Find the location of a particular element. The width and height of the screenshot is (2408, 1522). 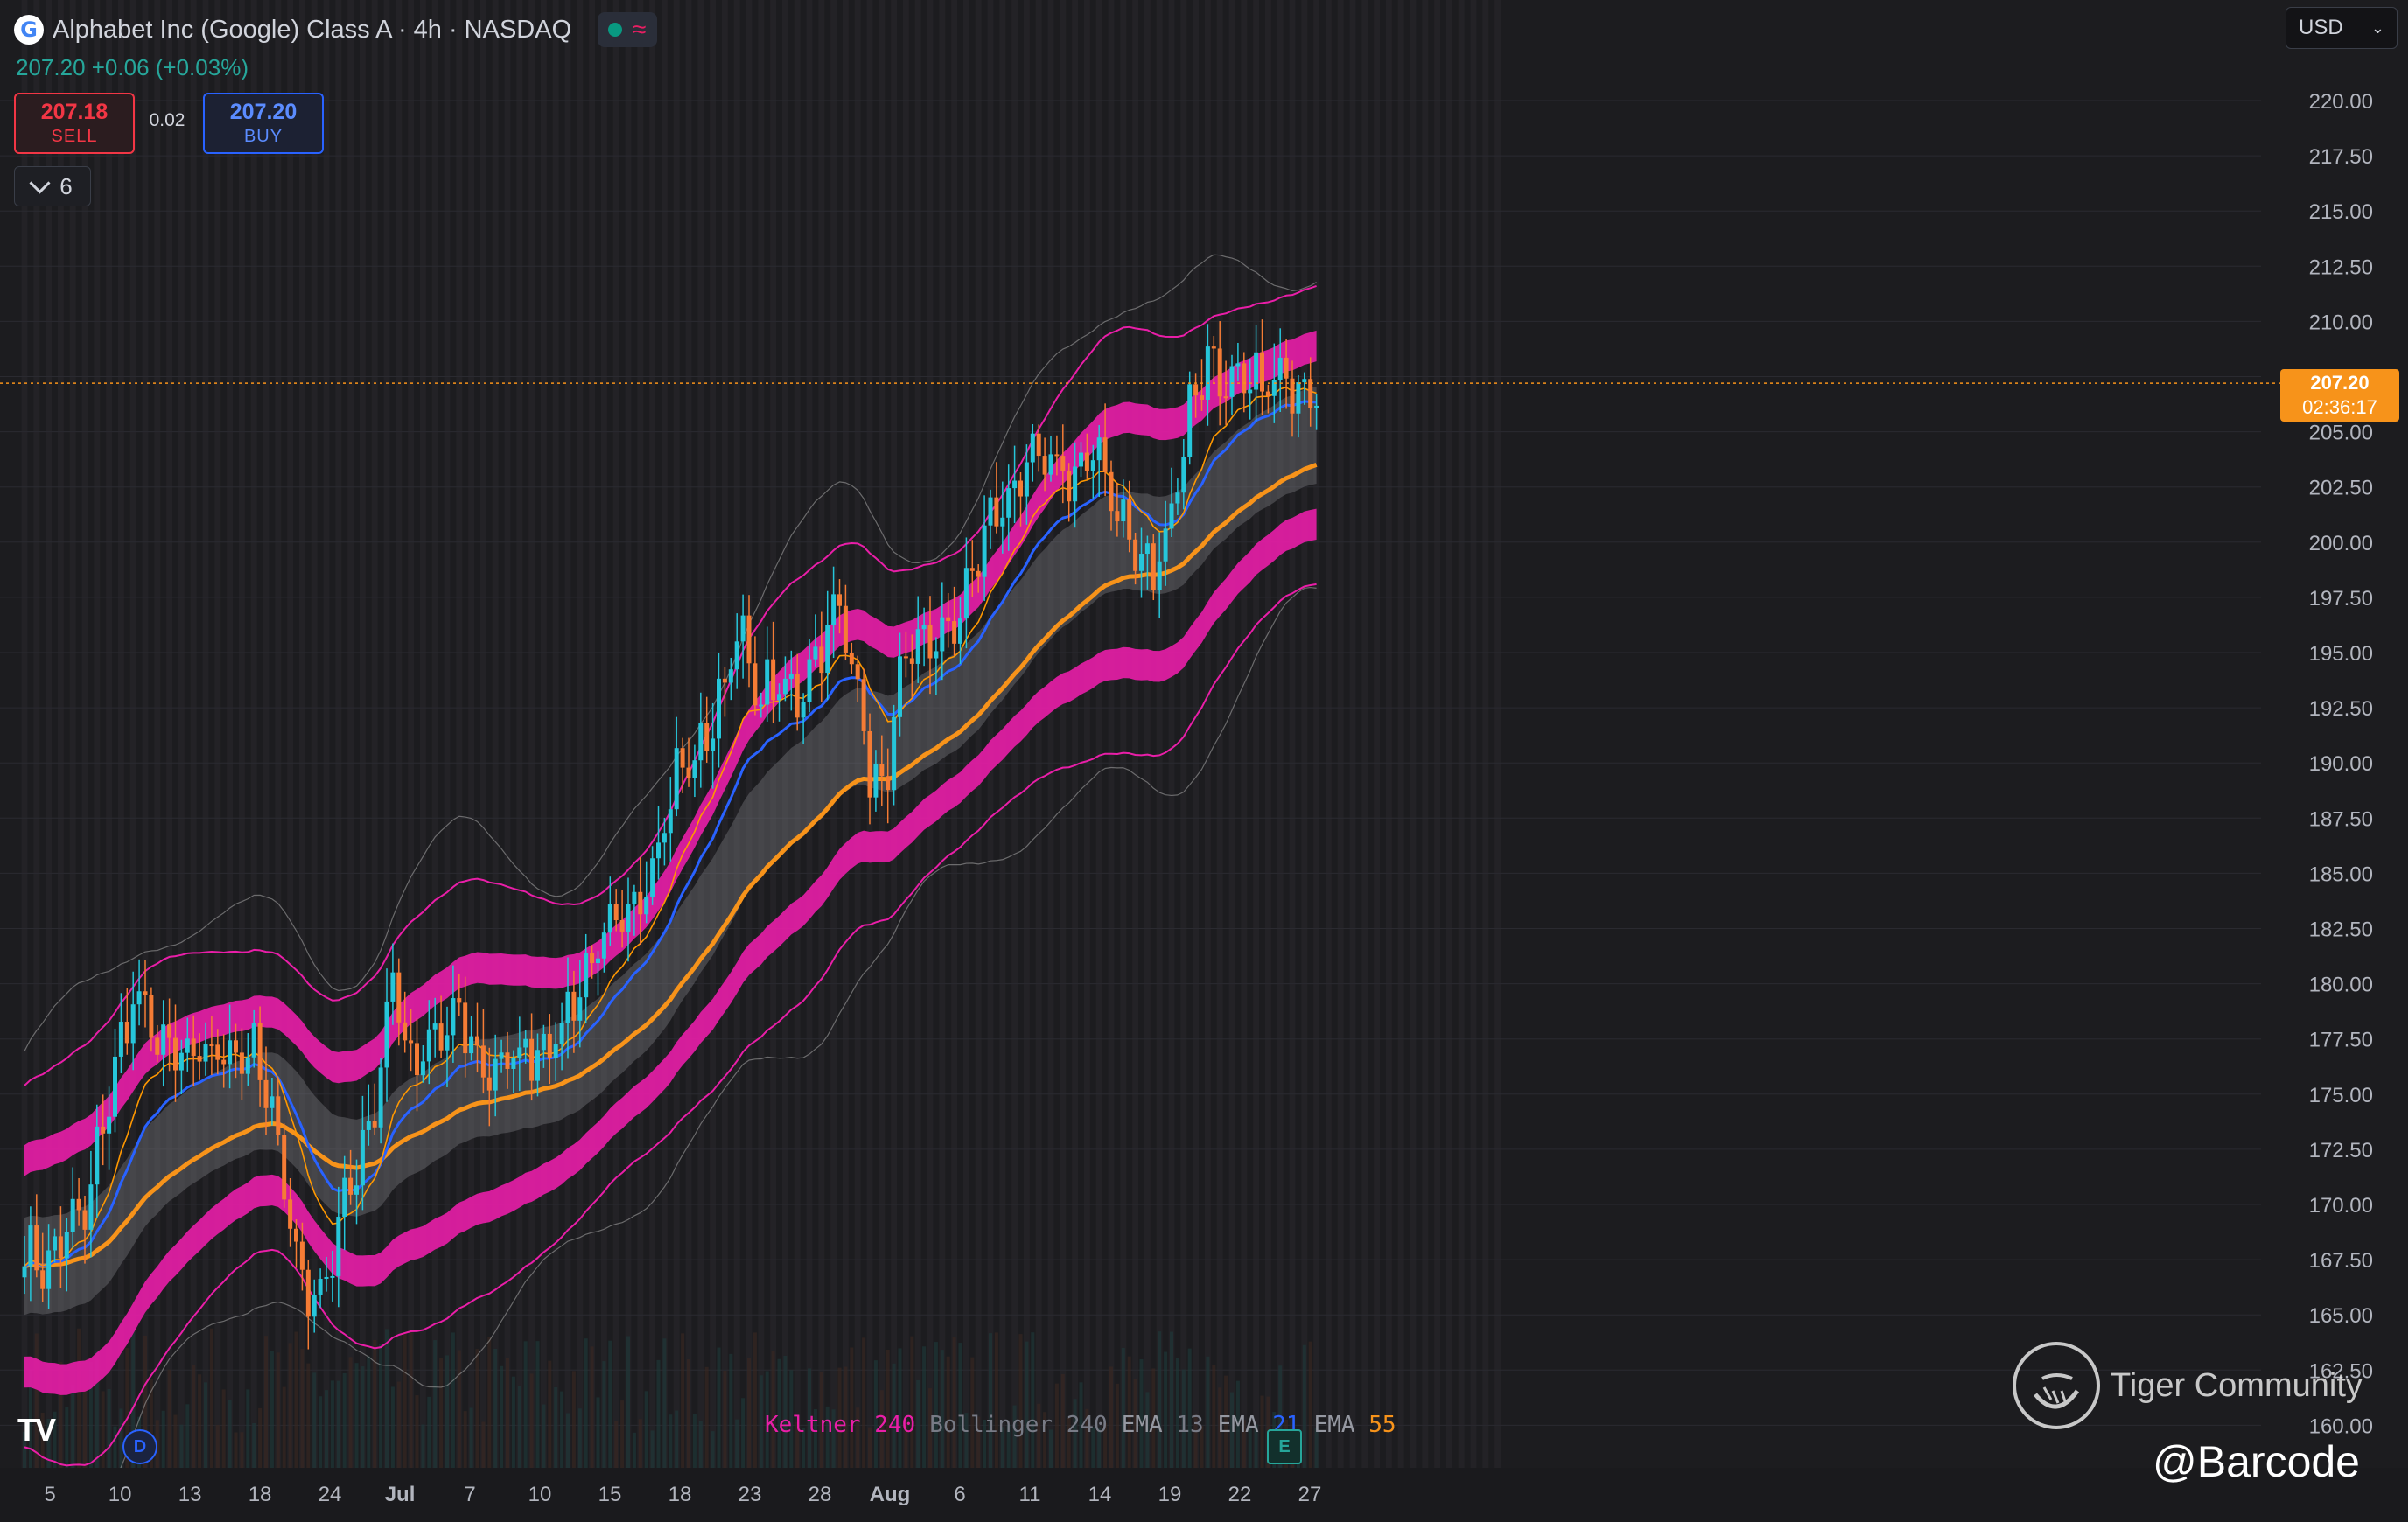

last-price-value: 207.20 is located at coordinates (2340, 383).